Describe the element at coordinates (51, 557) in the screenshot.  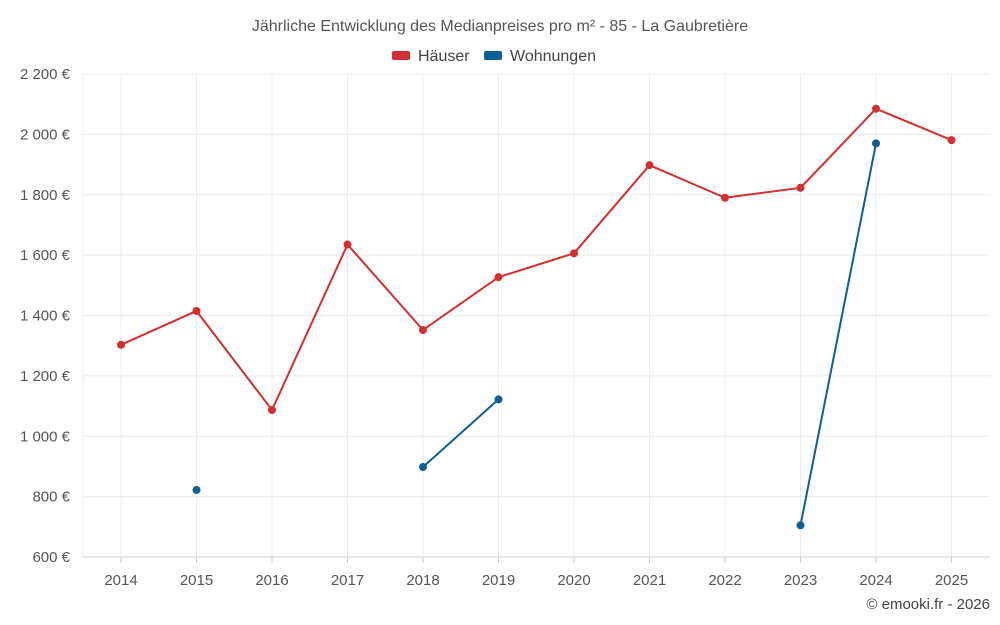
I see `y-tick-label: 600 €` at that location.